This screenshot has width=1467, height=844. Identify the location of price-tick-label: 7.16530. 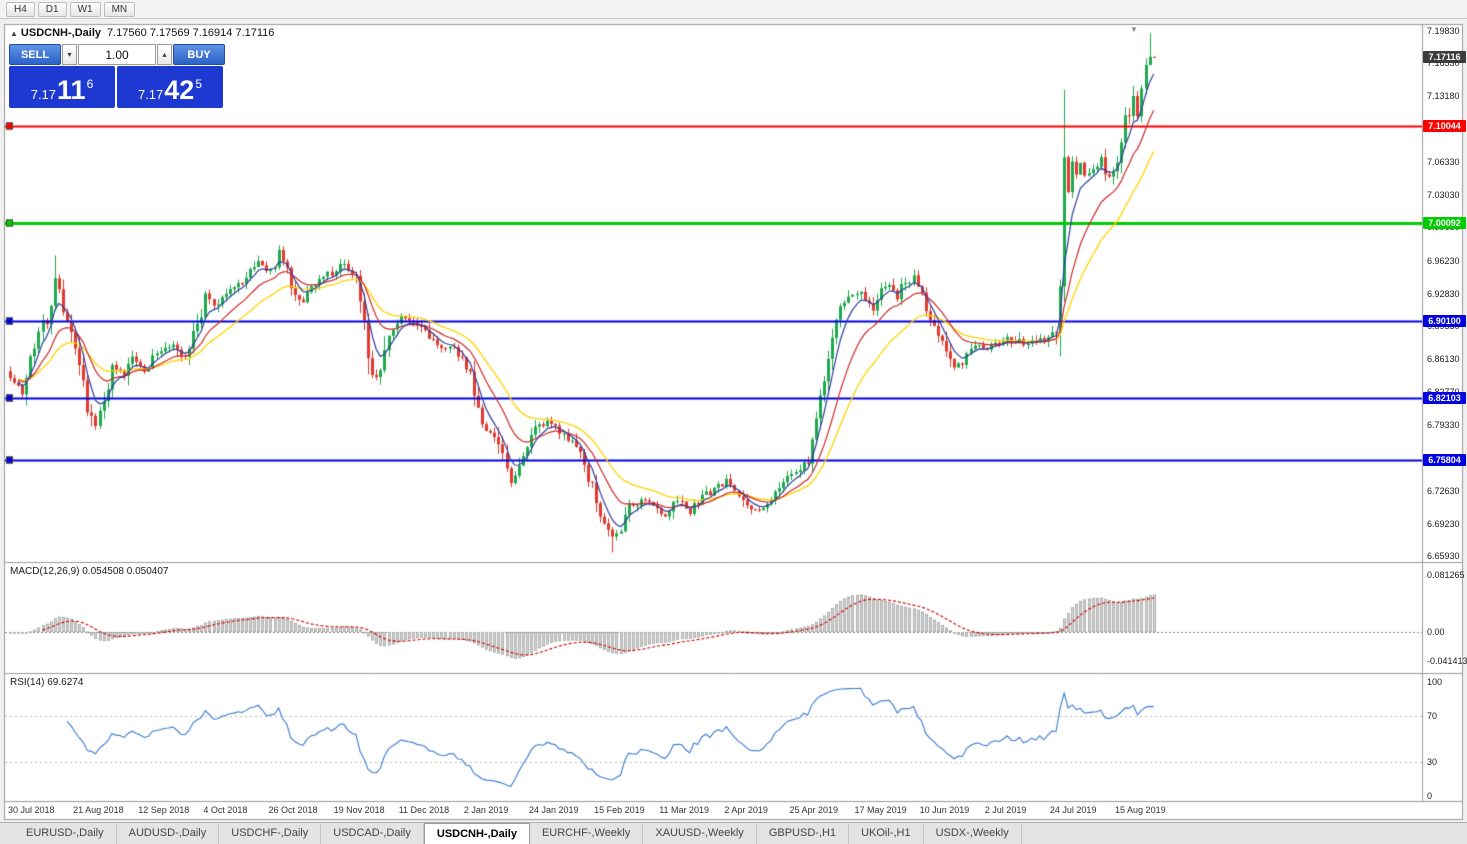
(1443, 63).